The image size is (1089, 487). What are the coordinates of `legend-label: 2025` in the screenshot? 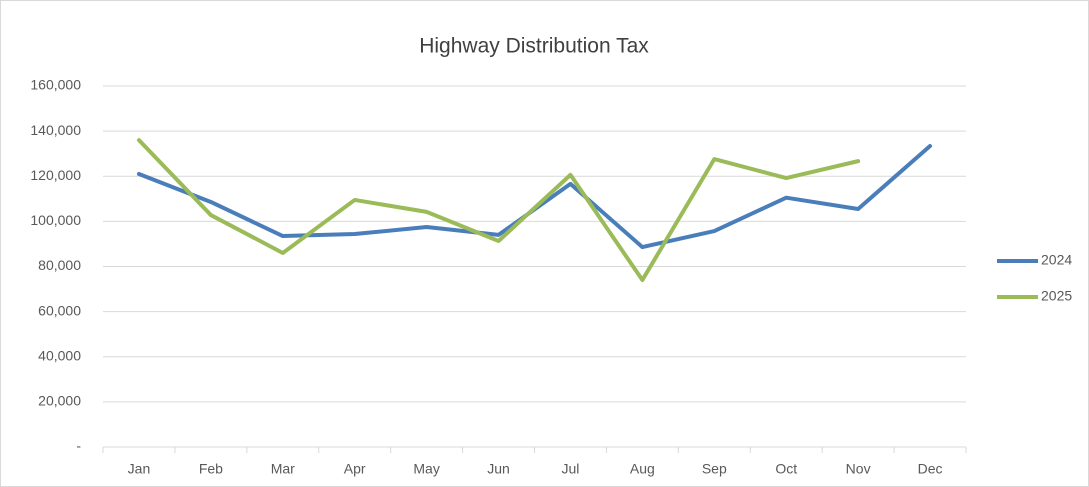 It's located at (1056, 296).